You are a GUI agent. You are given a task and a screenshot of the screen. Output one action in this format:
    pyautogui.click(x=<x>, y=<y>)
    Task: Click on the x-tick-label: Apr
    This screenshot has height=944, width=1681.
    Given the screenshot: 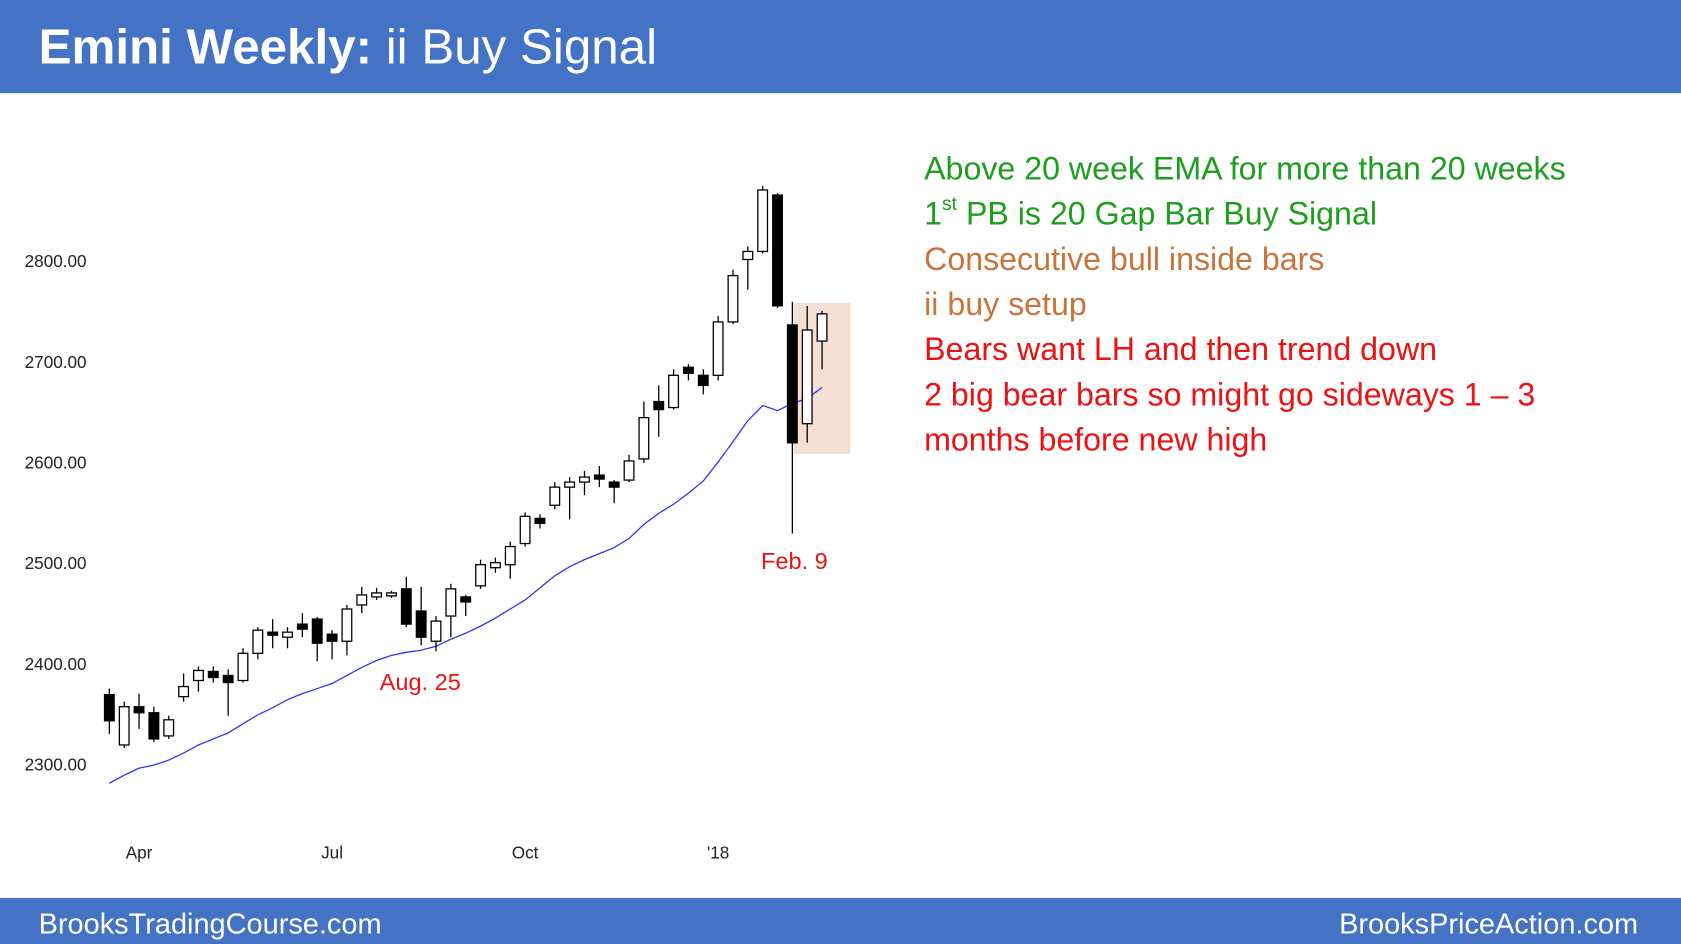 What is the action you would take?
    pyautogui.click(x=139, y=853)
    